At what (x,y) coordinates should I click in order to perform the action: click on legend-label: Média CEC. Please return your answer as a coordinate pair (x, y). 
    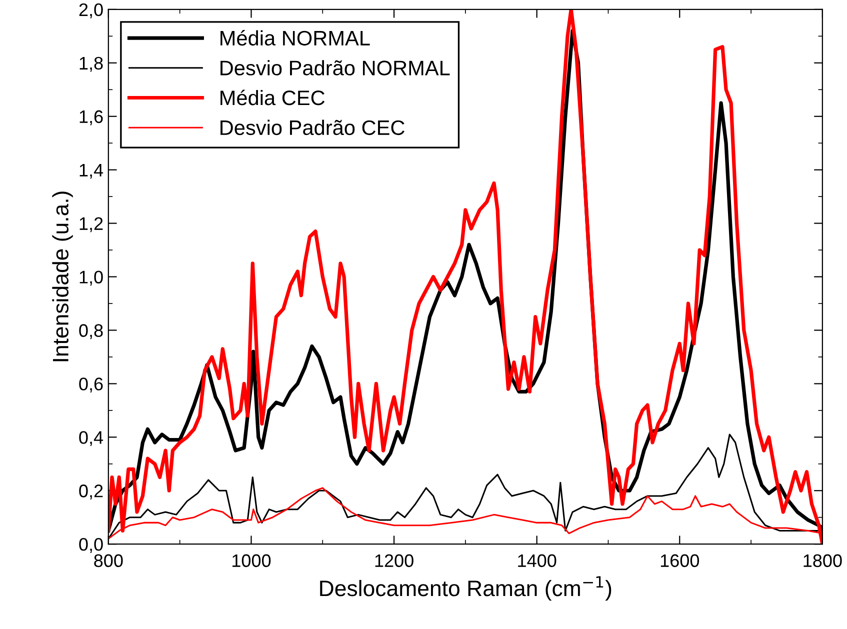
    Looking at the image, I should click on (272, 98).